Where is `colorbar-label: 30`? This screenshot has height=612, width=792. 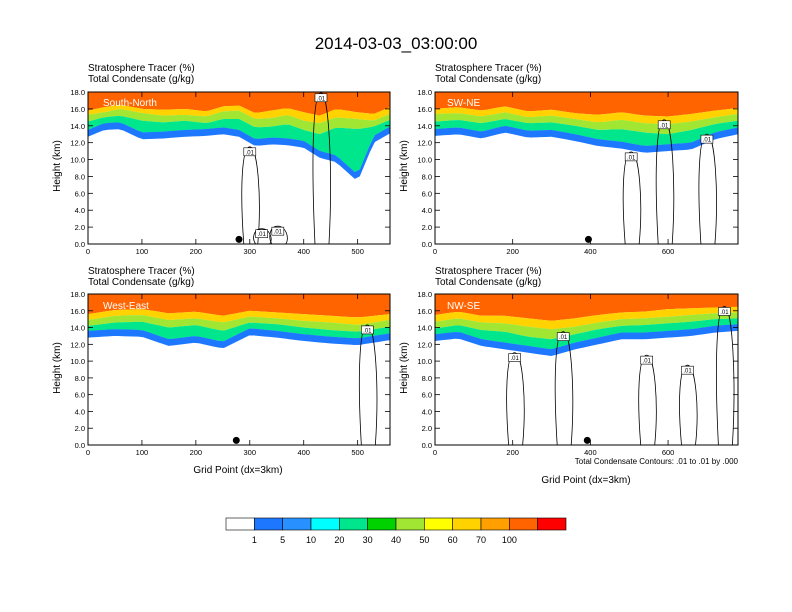
colorbar-label: 30 is located at coordinates (368, 540).